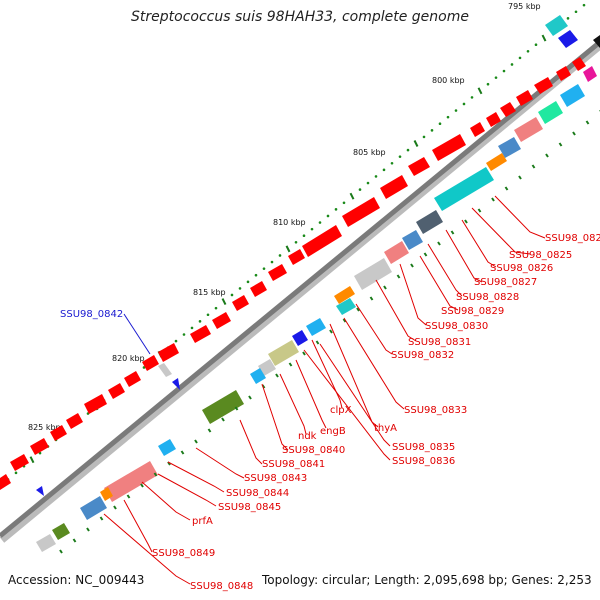  Describe the element at coordinates (448, 80) in the screenshot. I see `scale-label-800: 800 kbp` at that location.